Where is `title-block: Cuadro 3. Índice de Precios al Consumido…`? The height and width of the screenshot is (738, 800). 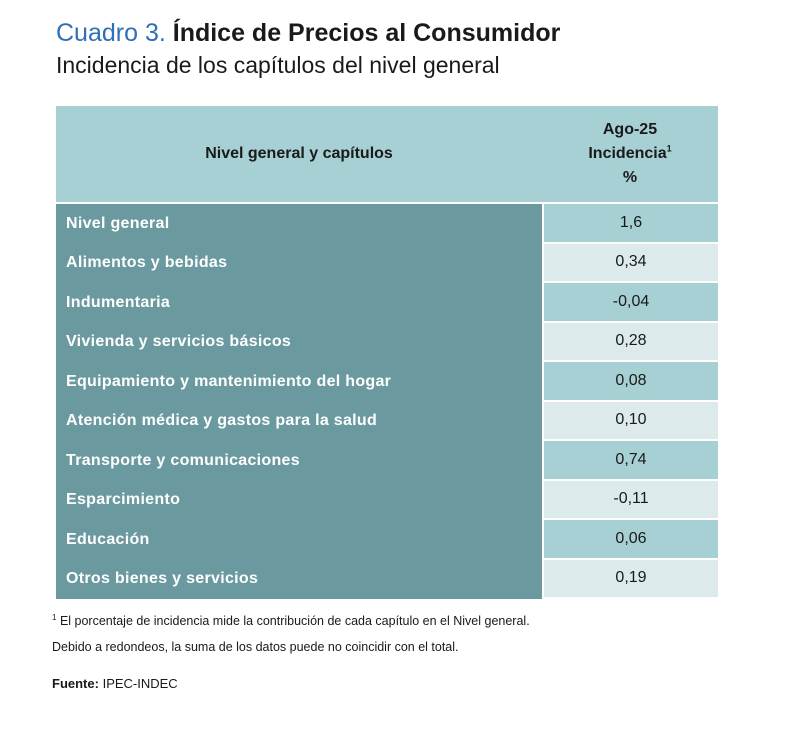
title-block: Cuadro 3. Índice de Precios al Consumido… is located at coordinates (406, 48).